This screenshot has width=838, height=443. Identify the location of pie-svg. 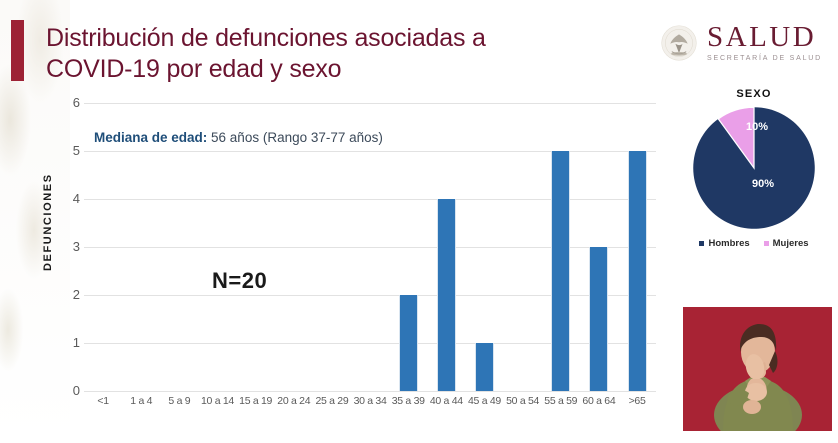
(754, 167).